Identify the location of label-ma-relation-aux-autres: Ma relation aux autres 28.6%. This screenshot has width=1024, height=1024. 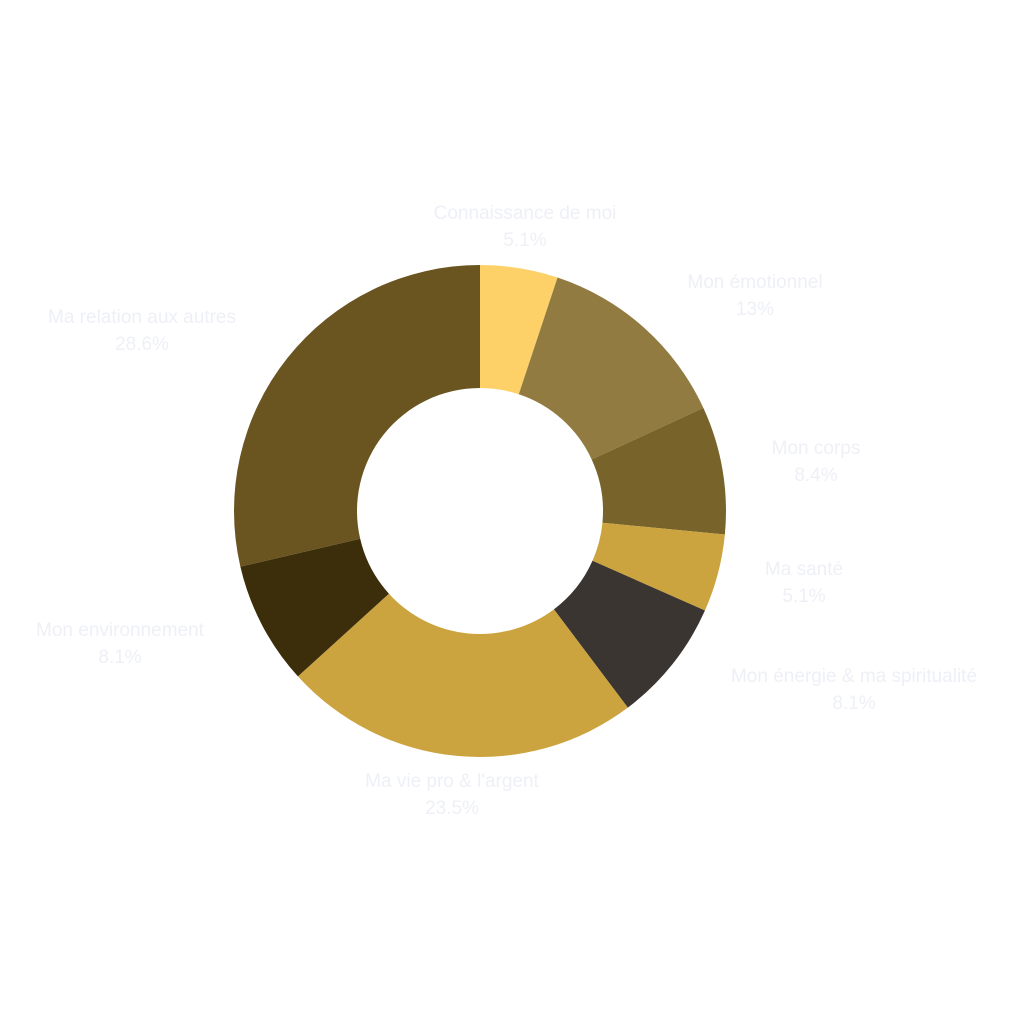
(142, 331).